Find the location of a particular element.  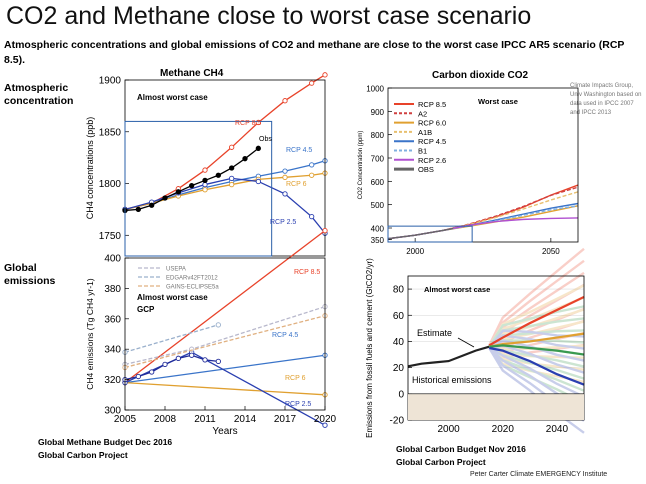

y-tick-label: 350 is located at coordinates (378, 240).